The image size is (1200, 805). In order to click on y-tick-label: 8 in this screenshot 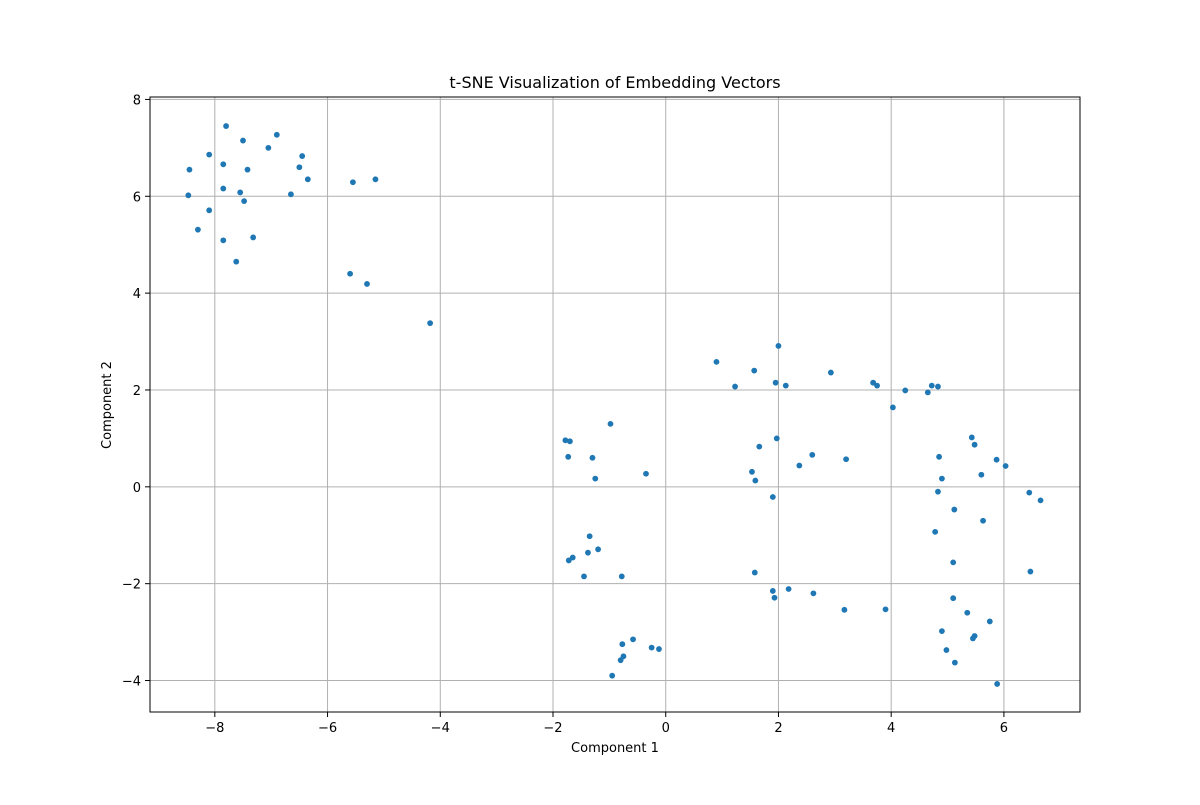, I will do `click(137, 100)`.